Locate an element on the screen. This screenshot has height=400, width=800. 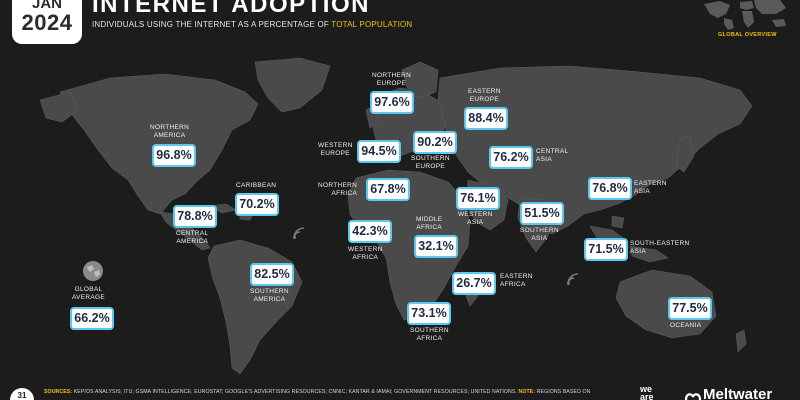
label-text: NORTHERN EUROPE is located at coordinates (392, 79).